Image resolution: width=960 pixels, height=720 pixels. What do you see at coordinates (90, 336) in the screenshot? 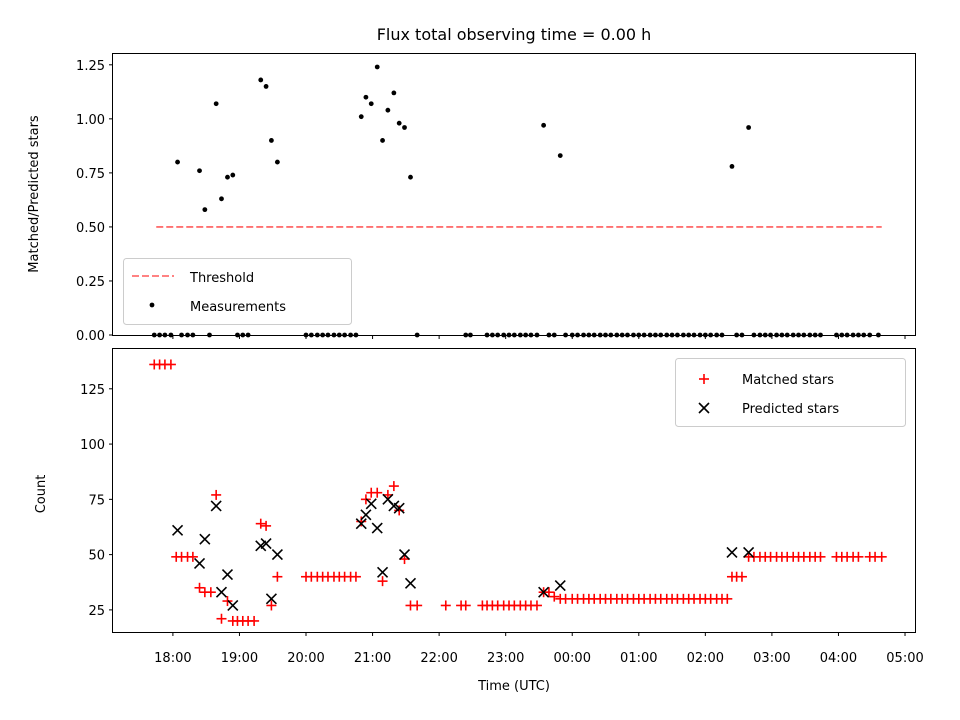
I see `ratio-y-tick-label: 0.00` at bounding box center [90, 336].